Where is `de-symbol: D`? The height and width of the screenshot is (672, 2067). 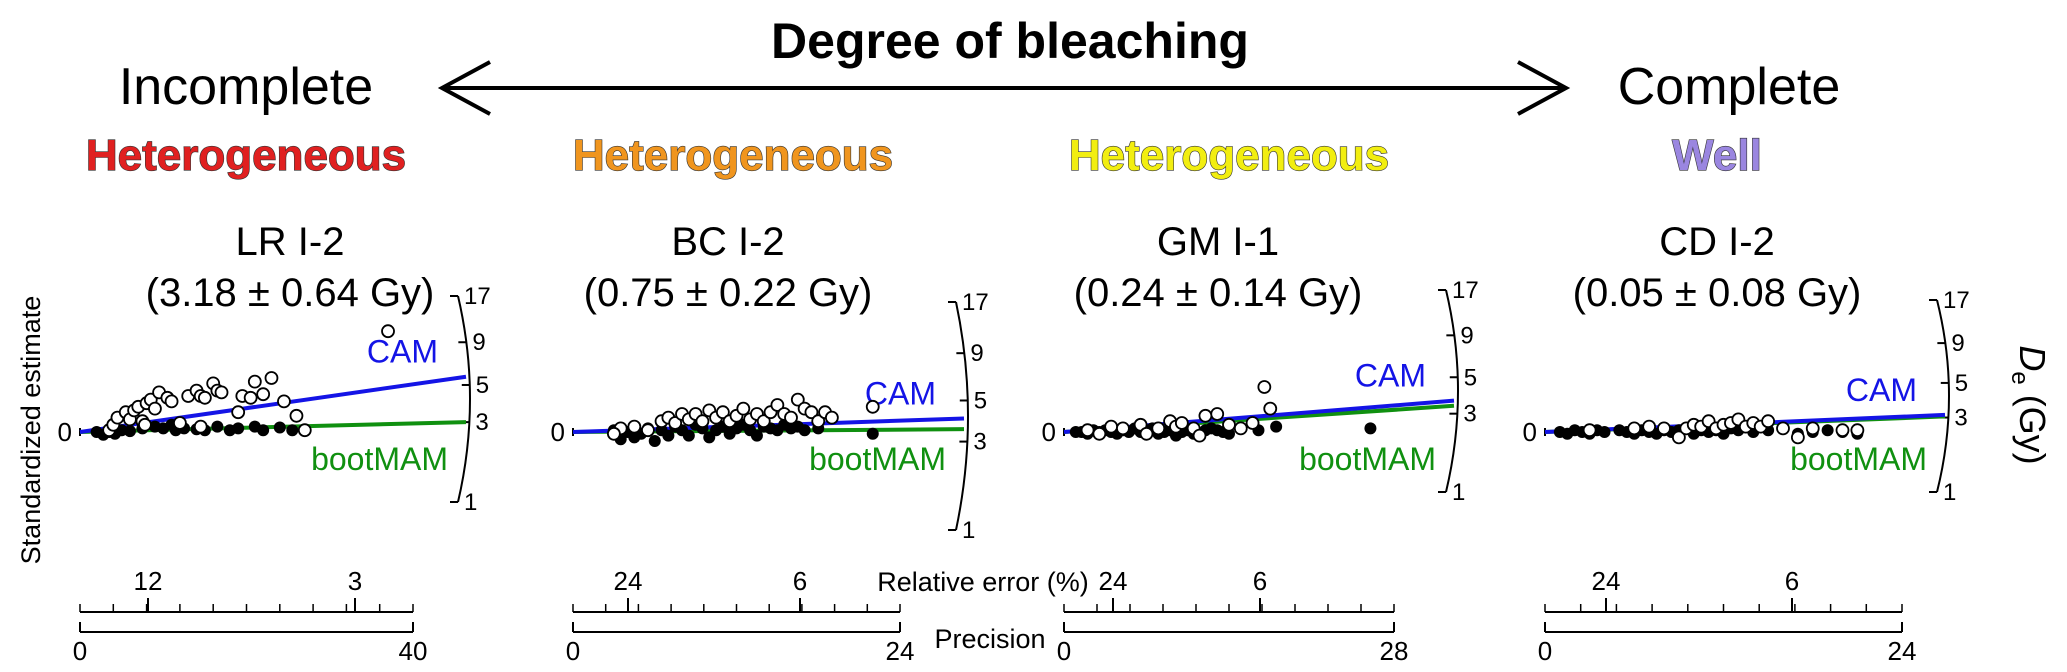 de-symbol: D is located at coordinates (2032, 358).